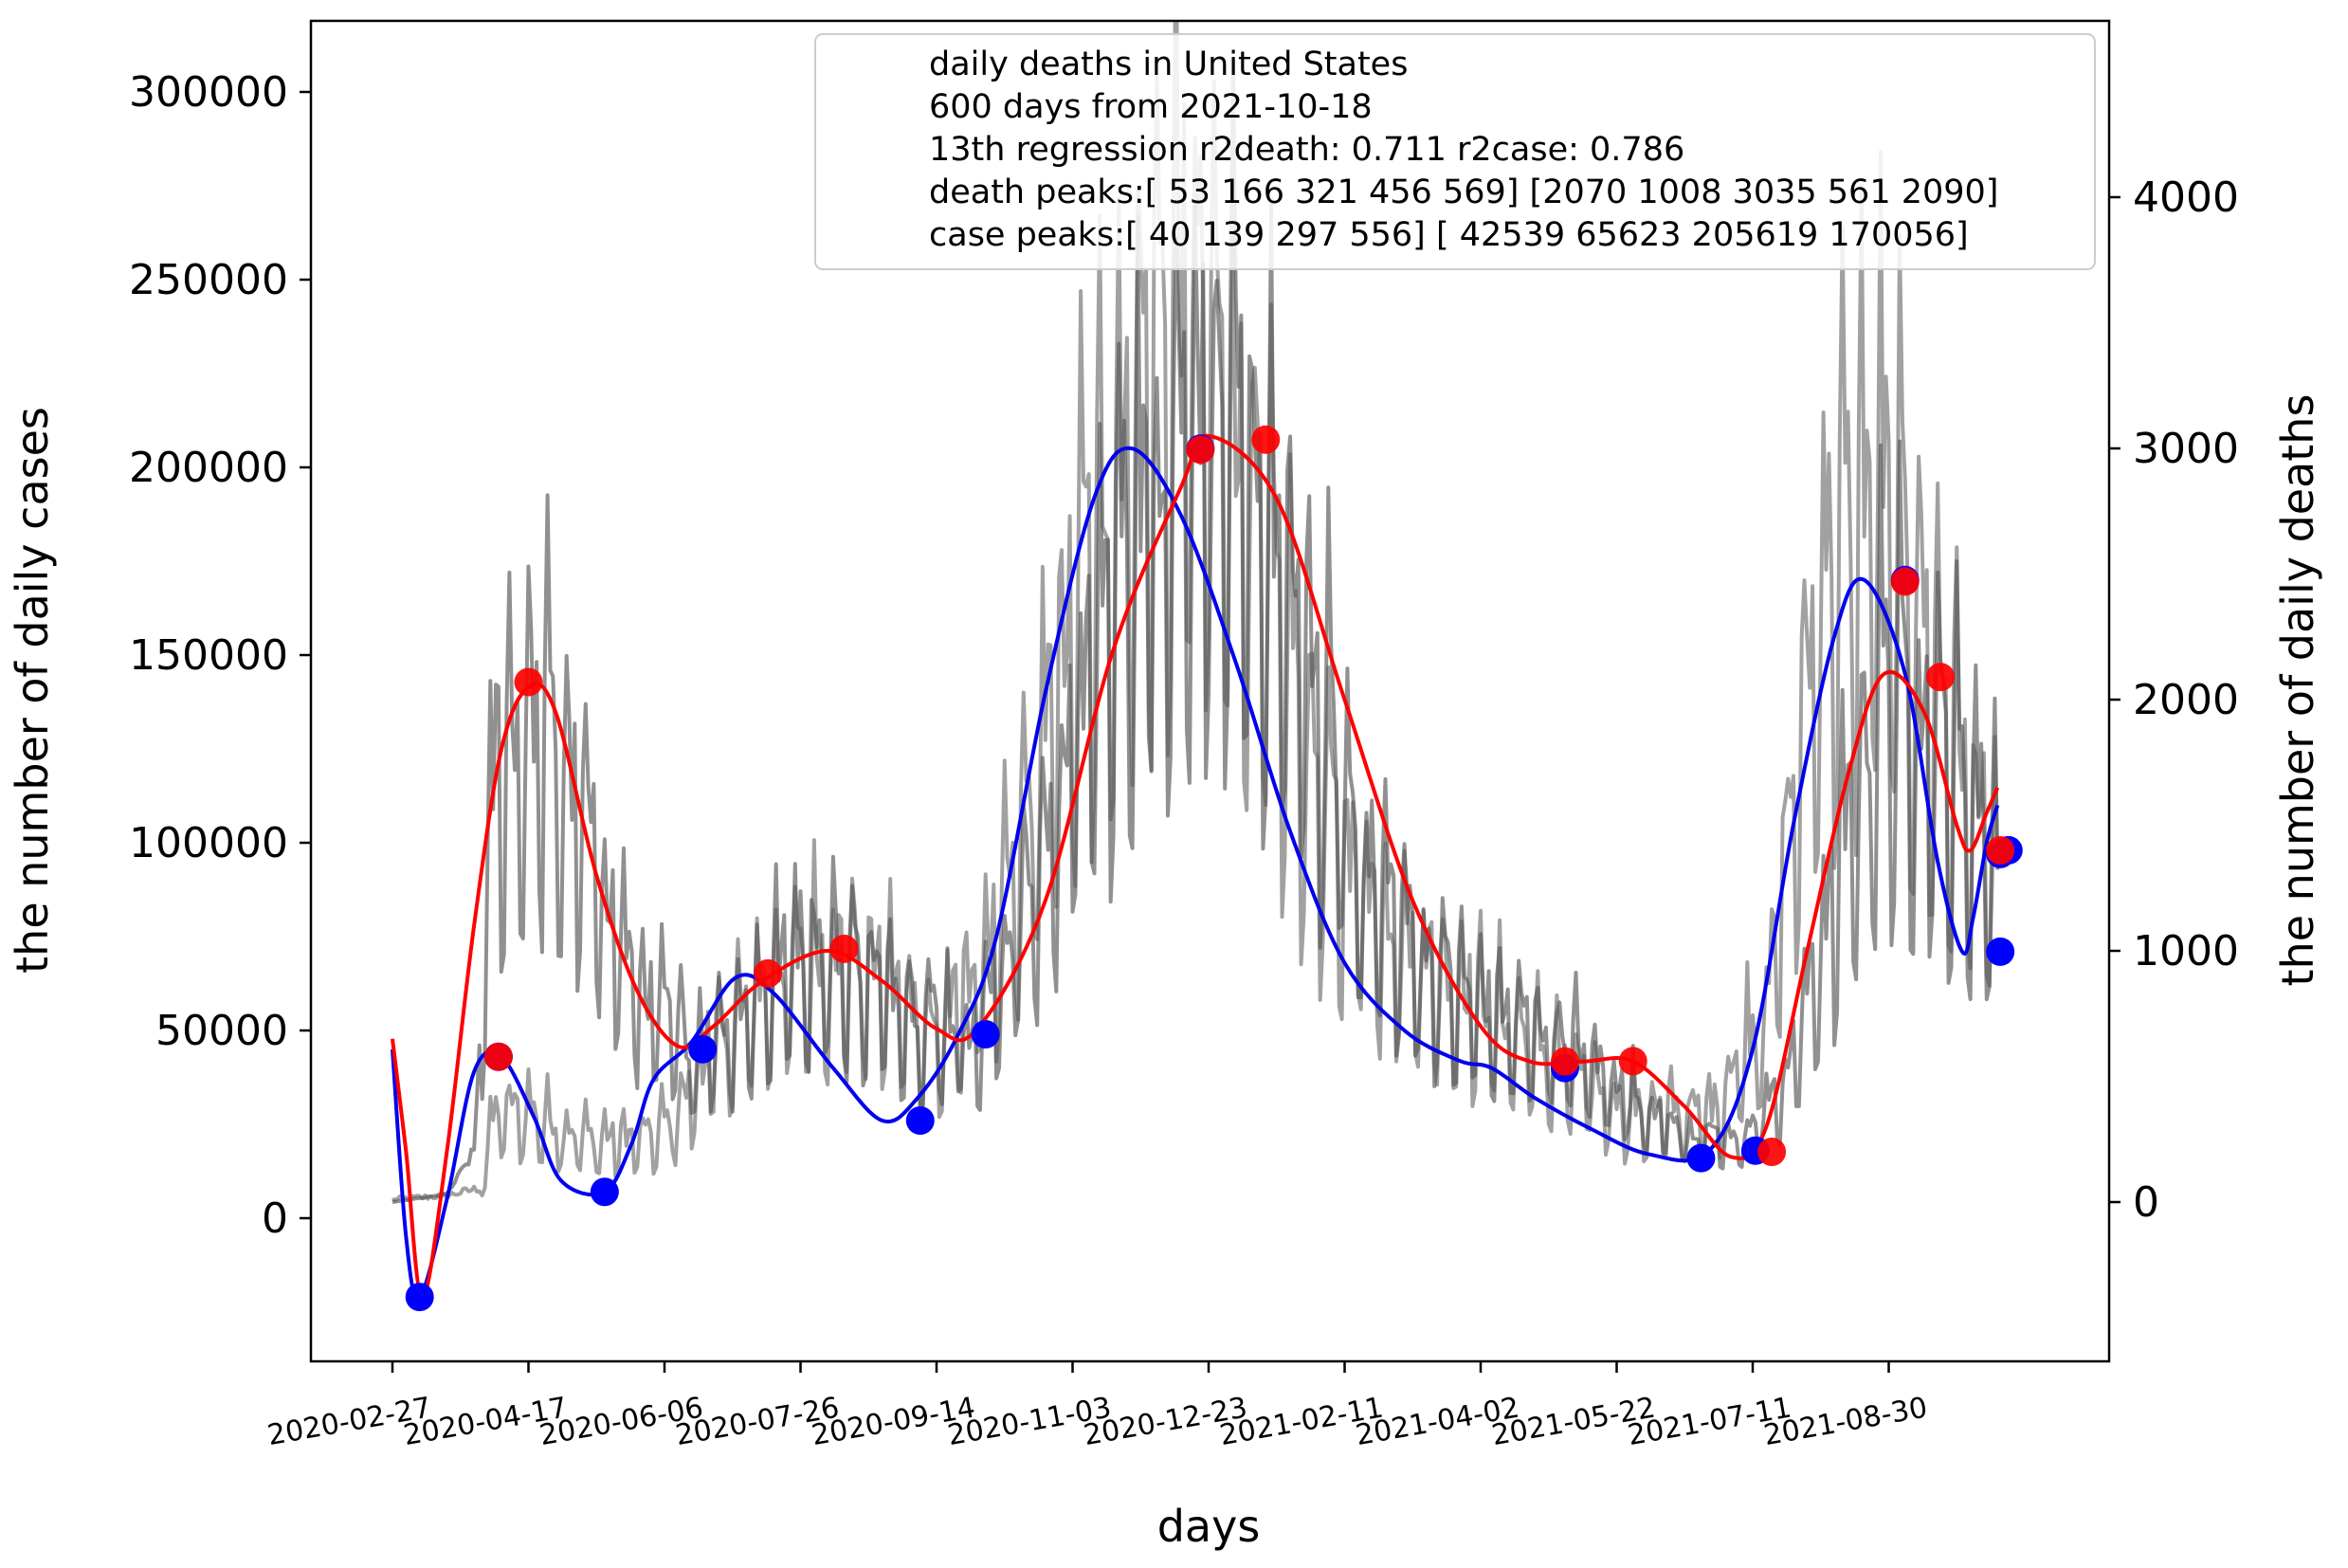  Describe the element at coordinates (2146, 1202) in the screenshot. I see `y-right-tick-label-0: 0` at that location.